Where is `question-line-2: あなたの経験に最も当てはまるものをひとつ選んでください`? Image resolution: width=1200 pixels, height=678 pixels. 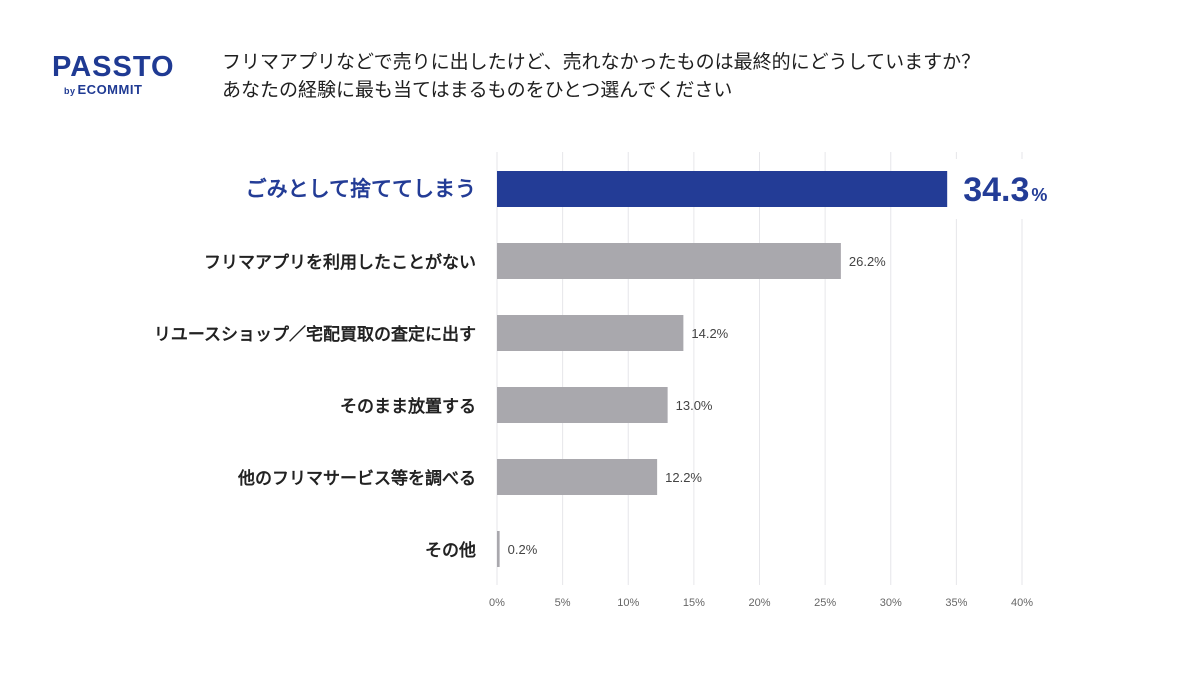
question-line-2: あなたの経験に最も当てはまるものをひとつ選んでください is located at coordinates (477, 90).